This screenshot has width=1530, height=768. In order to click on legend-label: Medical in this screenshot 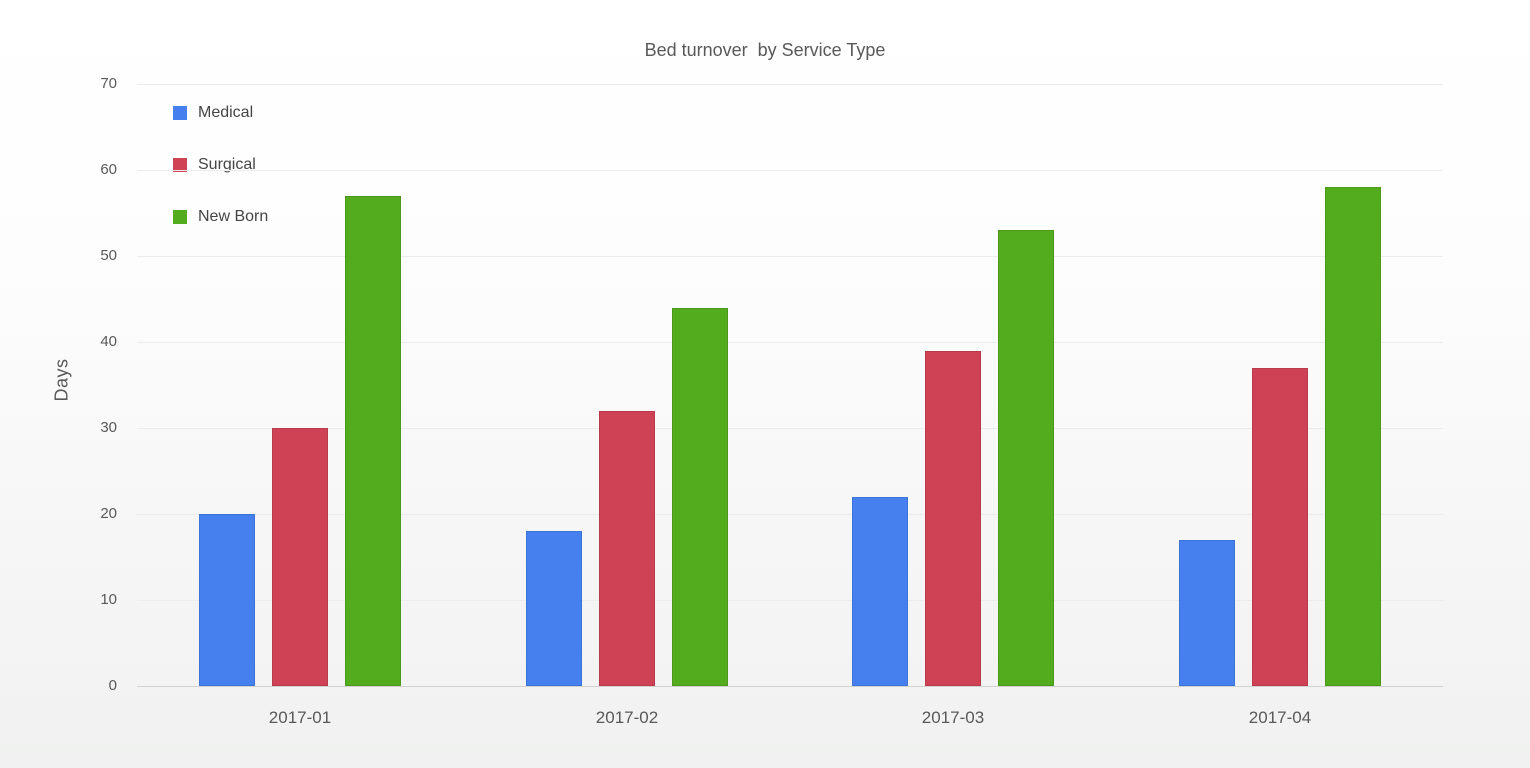, I will do `click(226, 112)`.